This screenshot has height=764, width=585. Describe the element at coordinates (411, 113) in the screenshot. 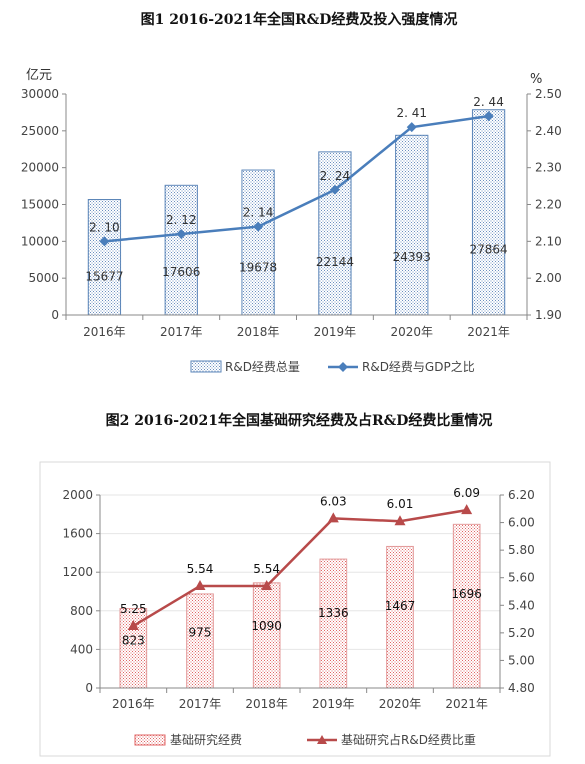

I see `line-value-label: 2. 41` at that location.